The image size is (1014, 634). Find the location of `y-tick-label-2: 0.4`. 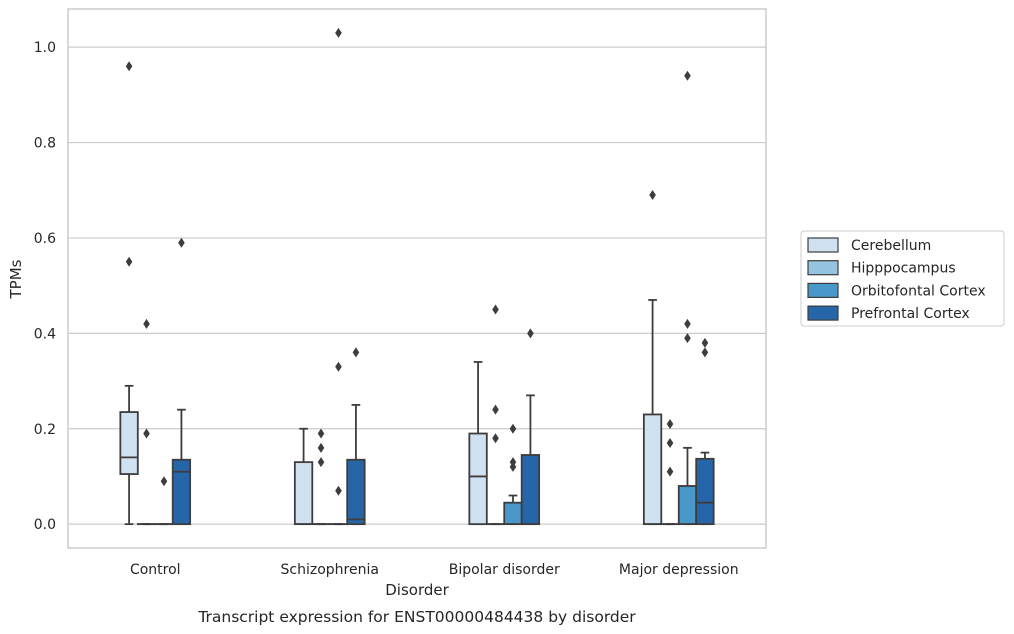

y-tick-label-2: 0.4 is located at coordinates (45, 334).